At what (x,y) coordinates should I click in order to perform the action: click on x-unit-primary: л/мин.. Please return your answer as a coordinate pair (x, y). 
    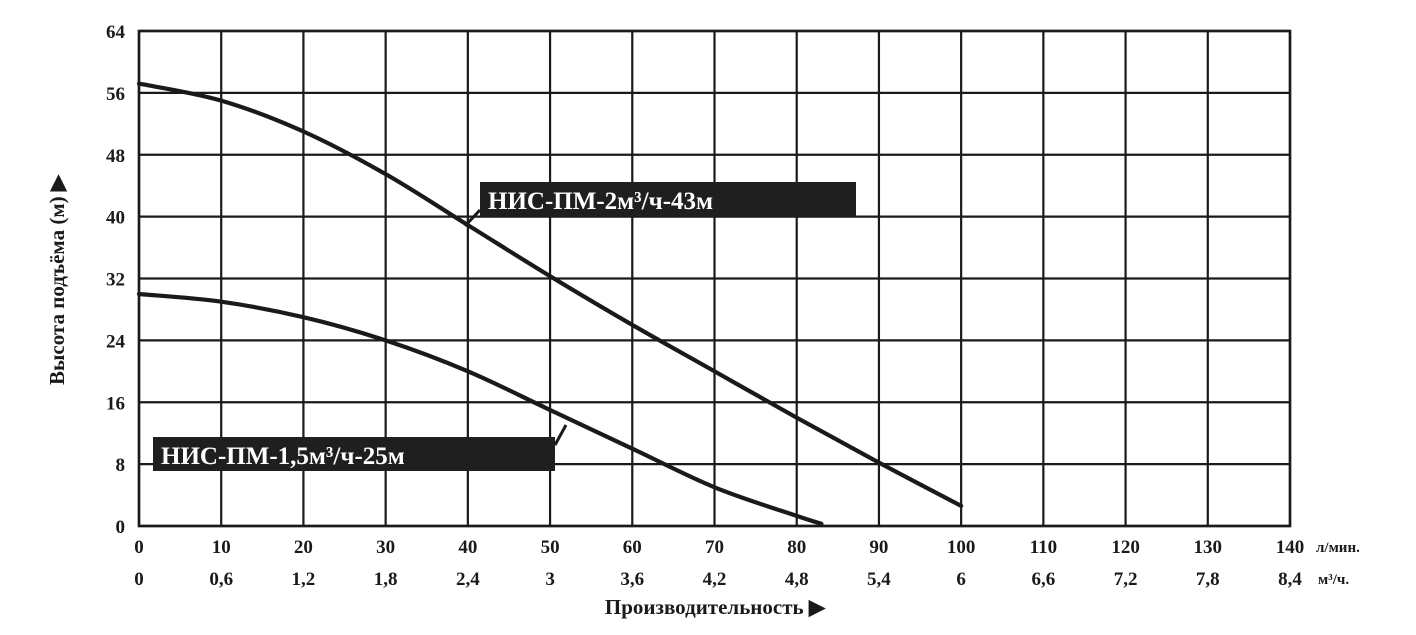
    Looking at the image, I should click on (1338, 548).